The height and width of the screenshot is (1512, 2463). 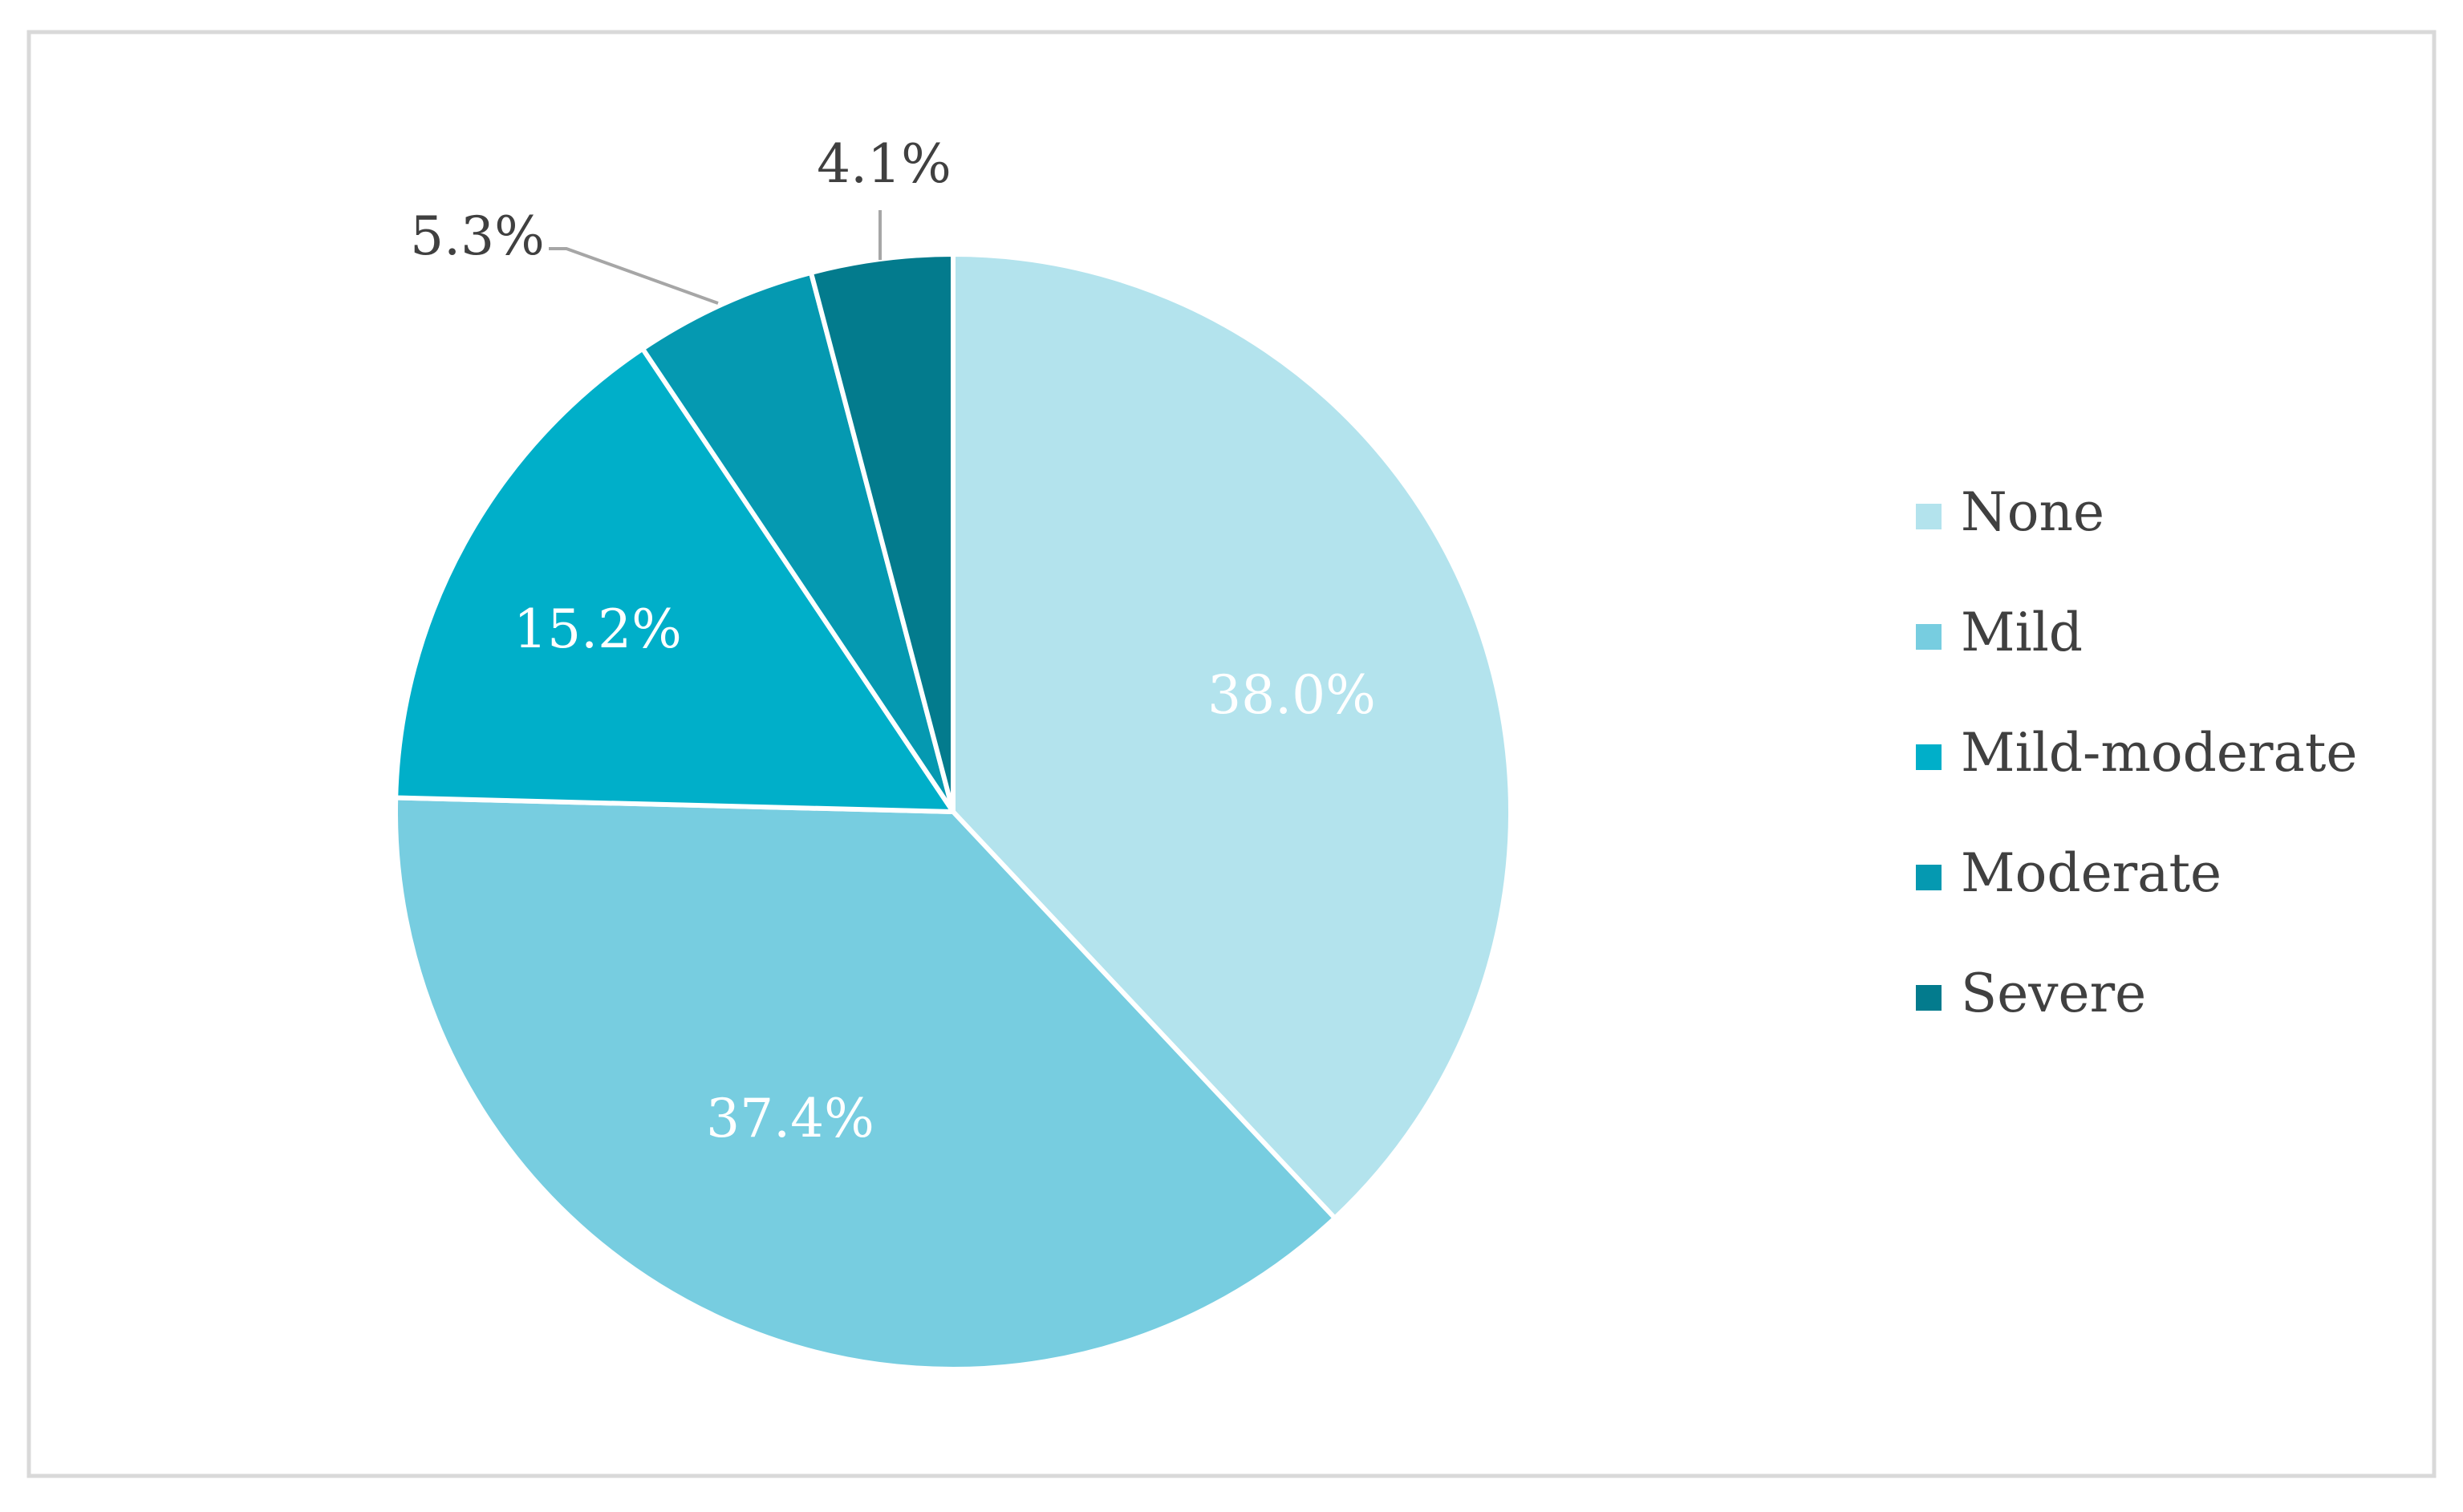 I want to click on legend-swatch-none, so click(x=1929, y=516).